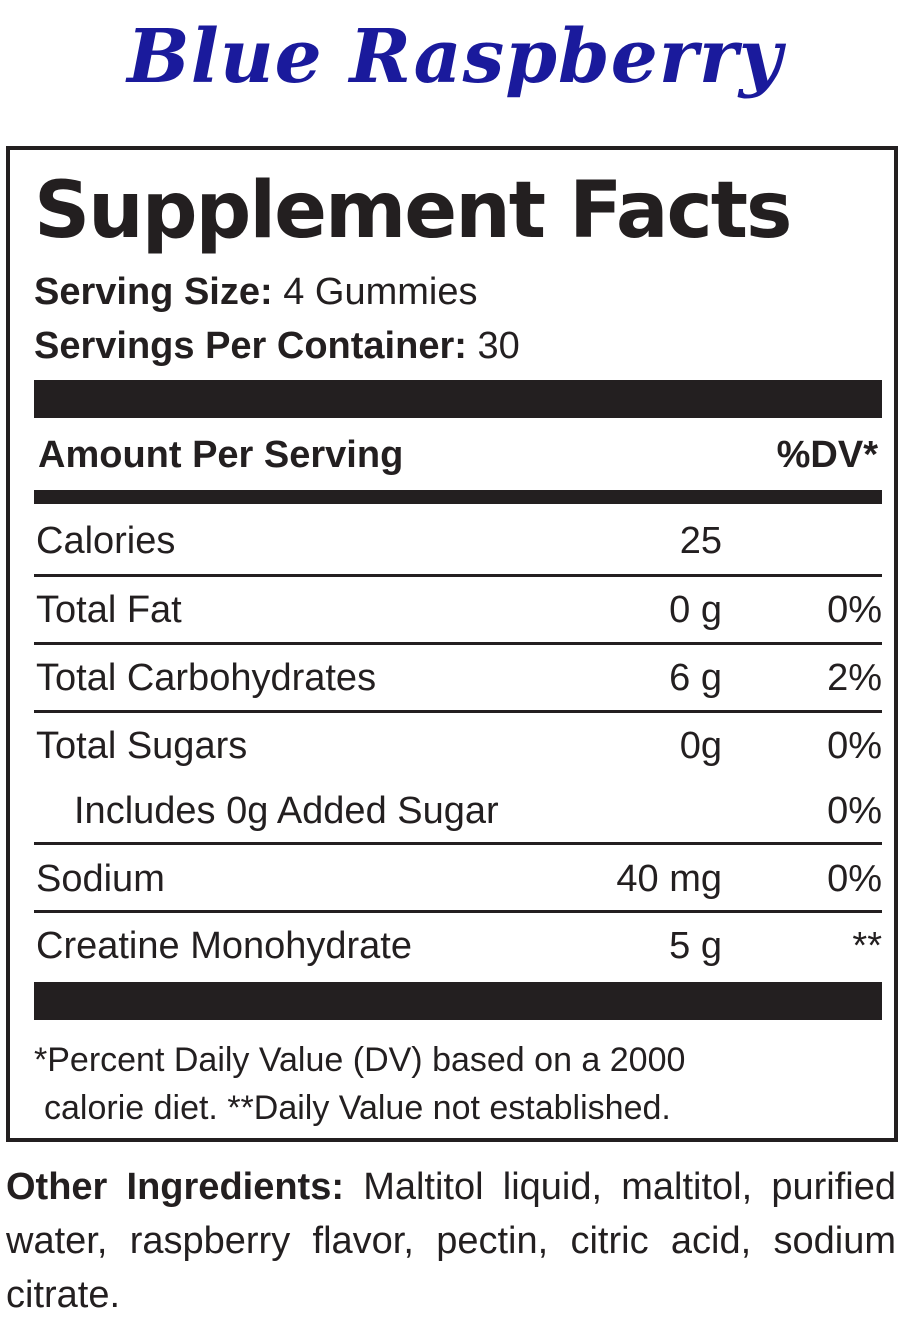 This screenshot has width=910, height=1340. Describe the element at coordinates (175, 1187) in the screenshot. I see `ingredients-label: Other Ingredients:` at that location.